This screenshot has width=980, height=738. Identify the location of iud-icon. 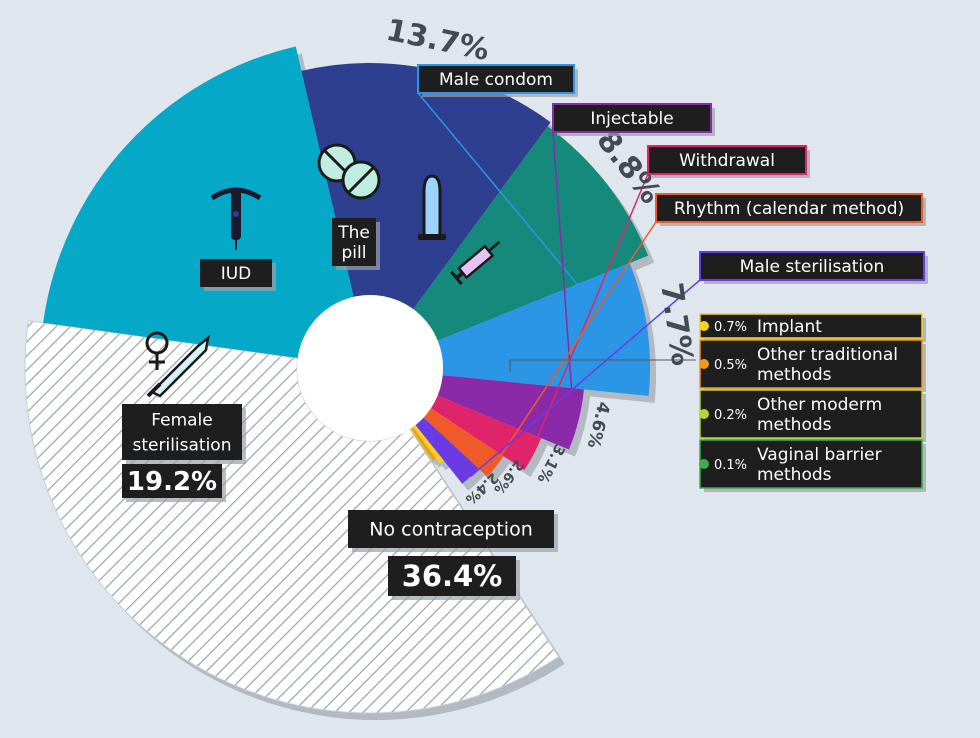
(236, 218).